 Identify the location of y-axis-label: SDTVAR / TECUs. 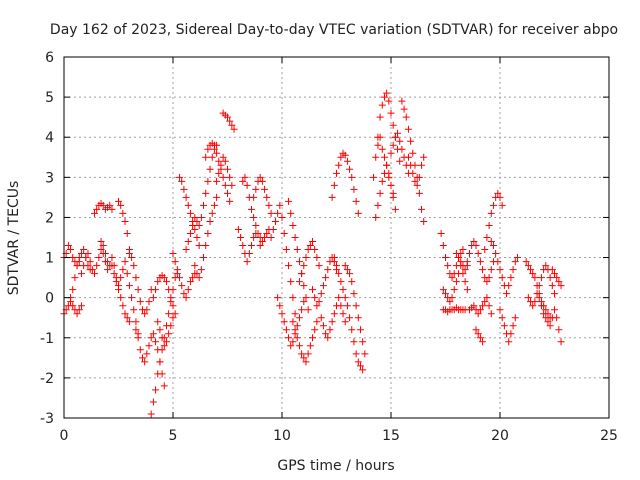
(14, 238).